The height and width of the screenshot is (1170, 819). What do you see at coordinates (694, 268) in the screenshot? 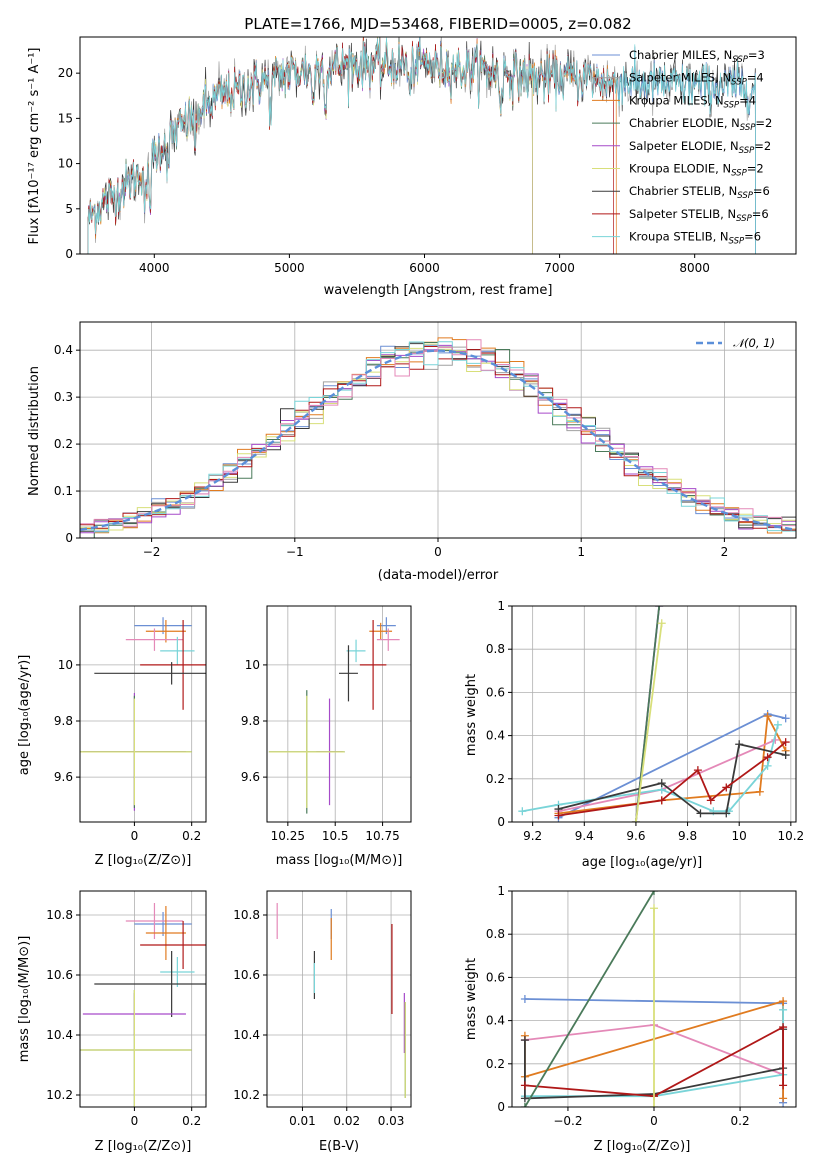
I see `x-tick-label: 8000` at bounding box center [694, 268].